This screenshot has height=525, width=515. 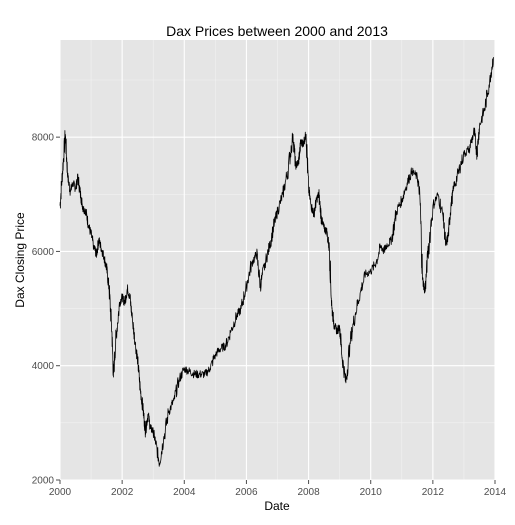 I want to click on x-axis-label: Date, so click(x=277, y=506).